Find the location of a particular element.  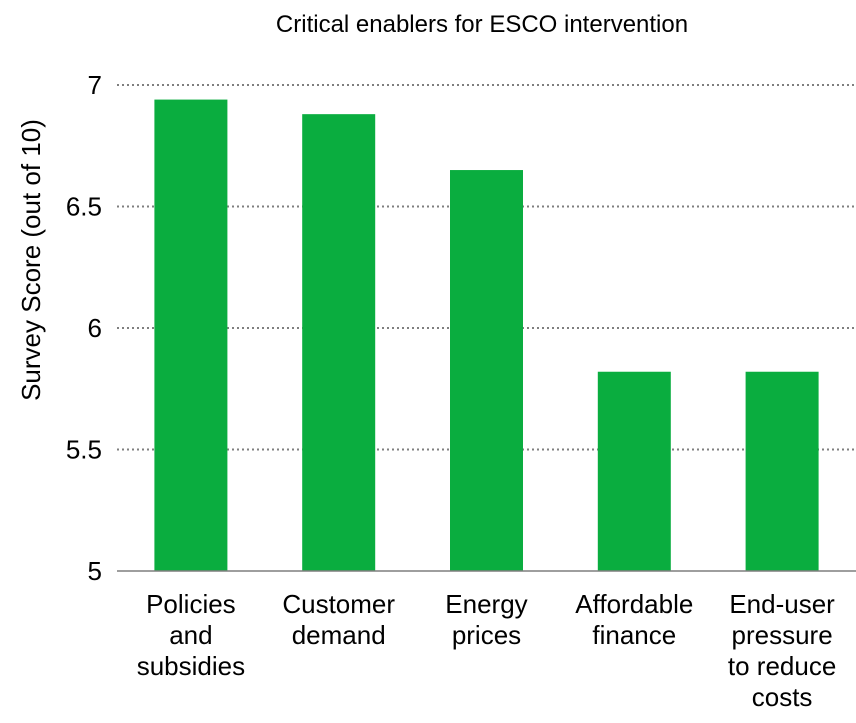

y-axis-ticks: 5 5.5 6 6.5 7 is located at coordinates (84, 328).